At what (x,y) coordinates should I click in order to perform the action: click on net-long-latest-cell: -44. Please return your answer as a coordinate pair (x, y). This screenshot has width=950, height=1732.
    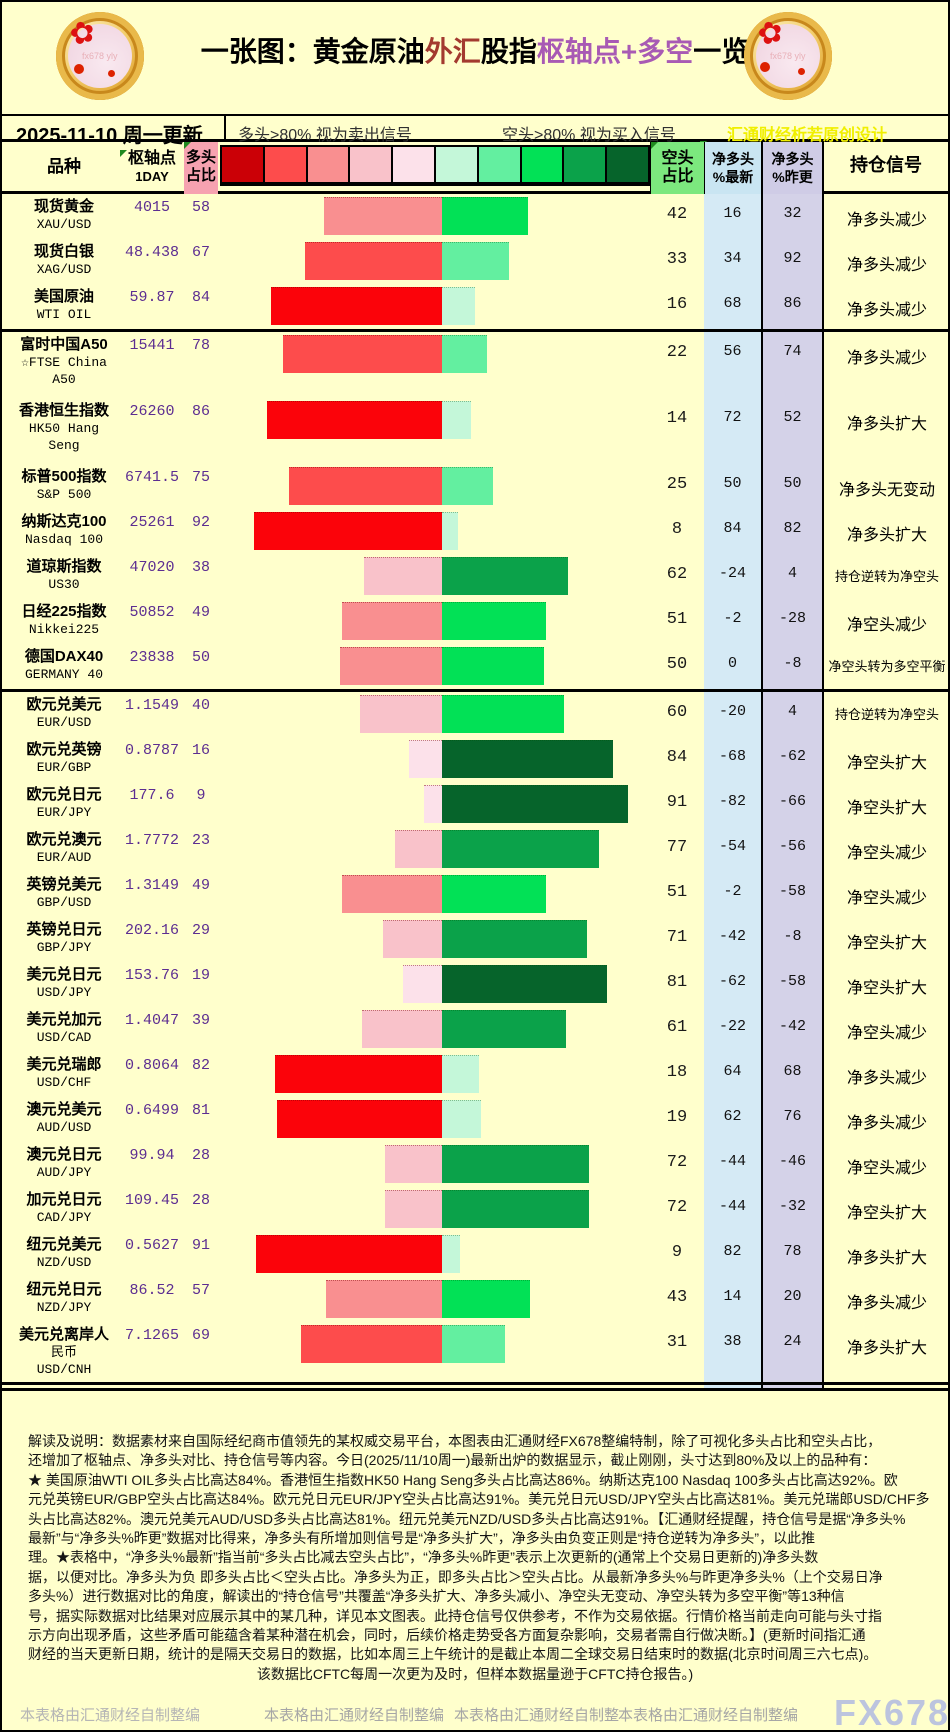
    Looking at the image, I should click on (732, 1209).